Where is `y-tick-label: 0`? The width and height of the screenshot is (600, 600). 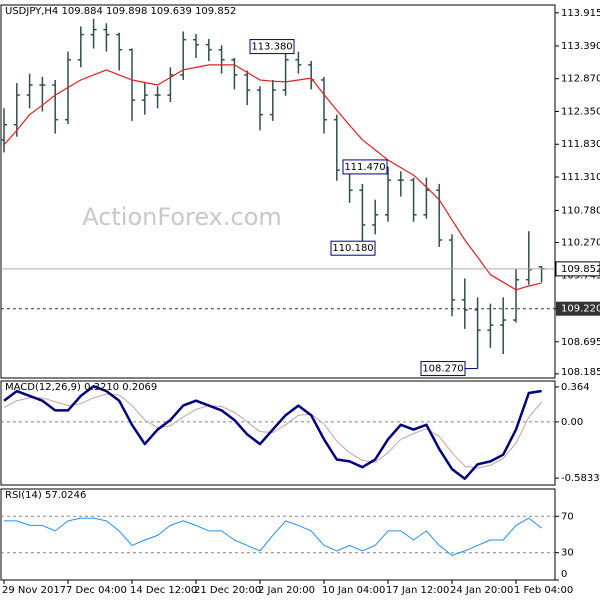
y-tick-label: 0 is located at coordinates (564, 574).